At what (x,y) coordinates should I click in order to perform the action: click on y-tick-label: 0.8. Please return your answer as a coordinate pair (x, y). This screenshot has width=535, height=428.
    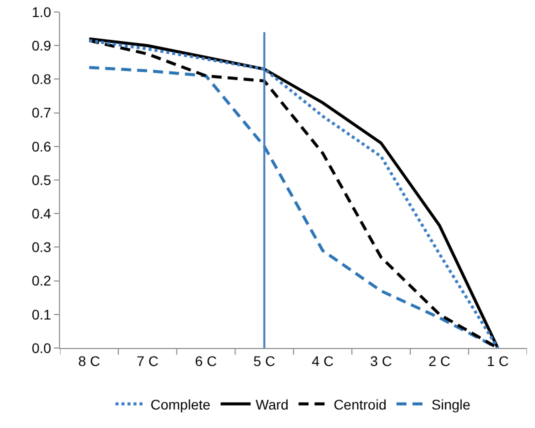
    Looking at the image, I should click on (42, 79).